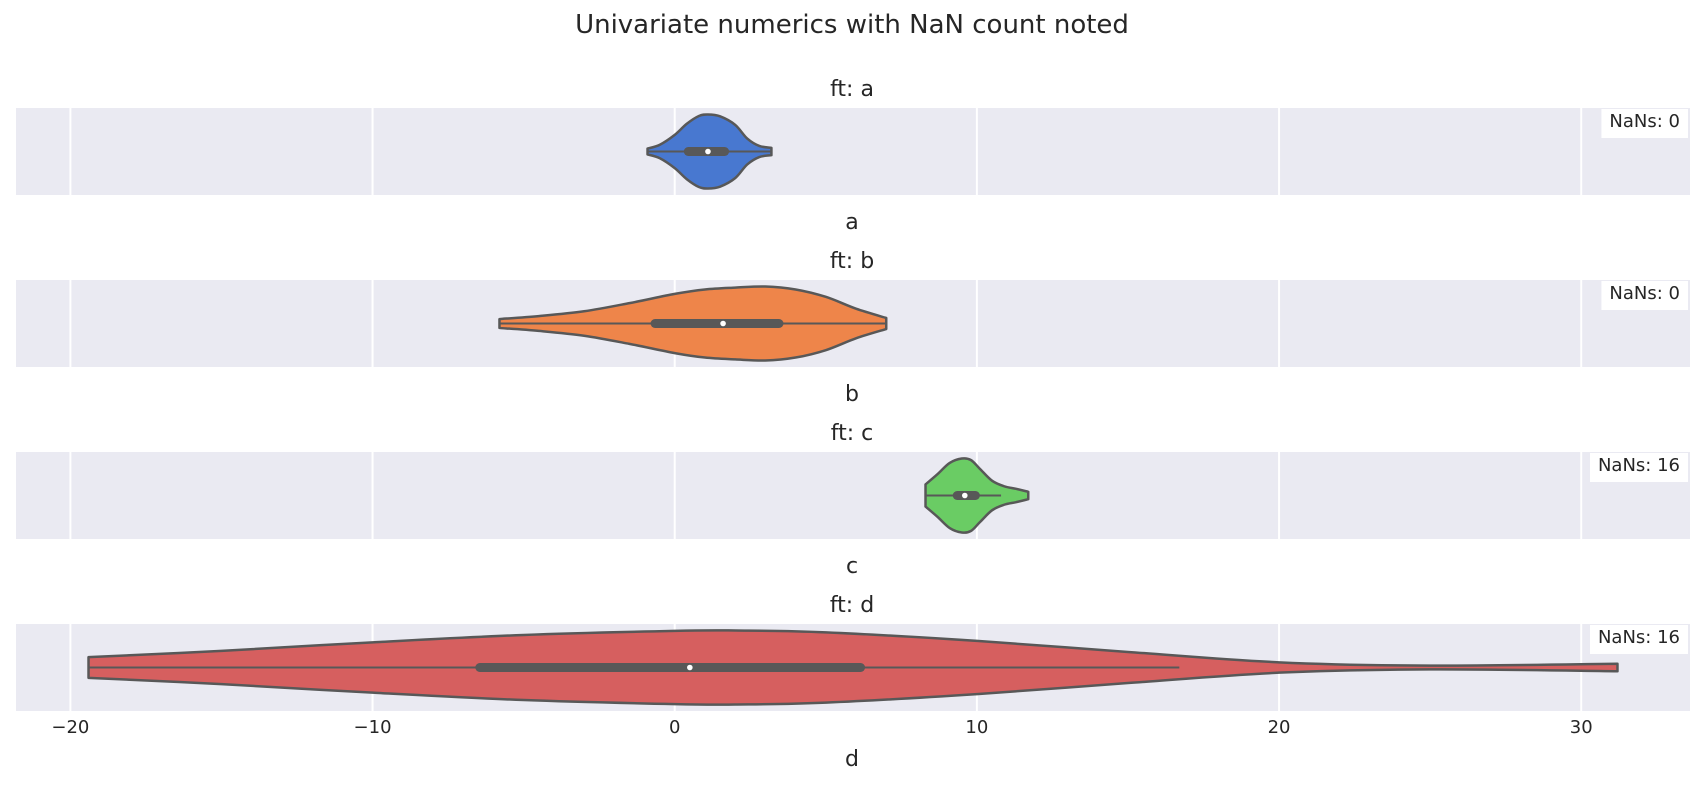 Image resolution: width=1704 pixels, height=800 pixels. Describe the element at coordinates (852, 25) in the screenshot. I see `figure-title: Univariate numerics with NaN count noted` at that location.